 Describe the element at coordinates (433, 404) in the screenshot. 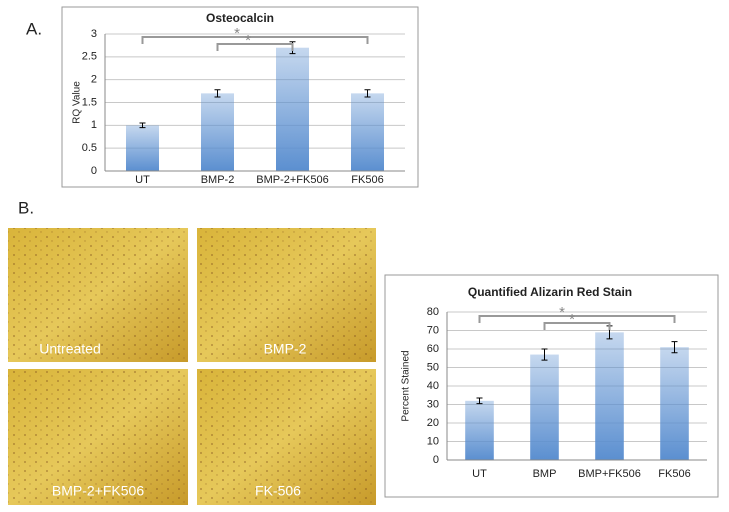

I see `y-tick-label: 30` at that location.